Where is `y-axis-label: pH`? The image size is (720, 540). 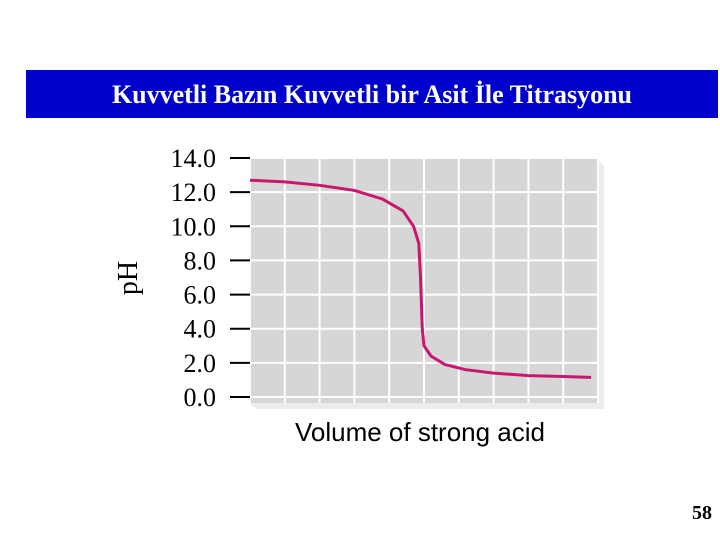 y-axis-label: pH is located at coordinates (128, 278).